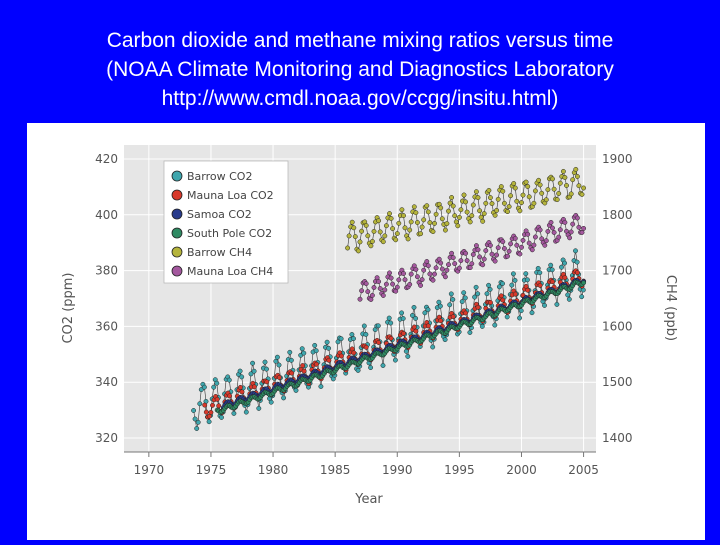  I want to click on y-left-tick-label: 320, so click(106, 438).